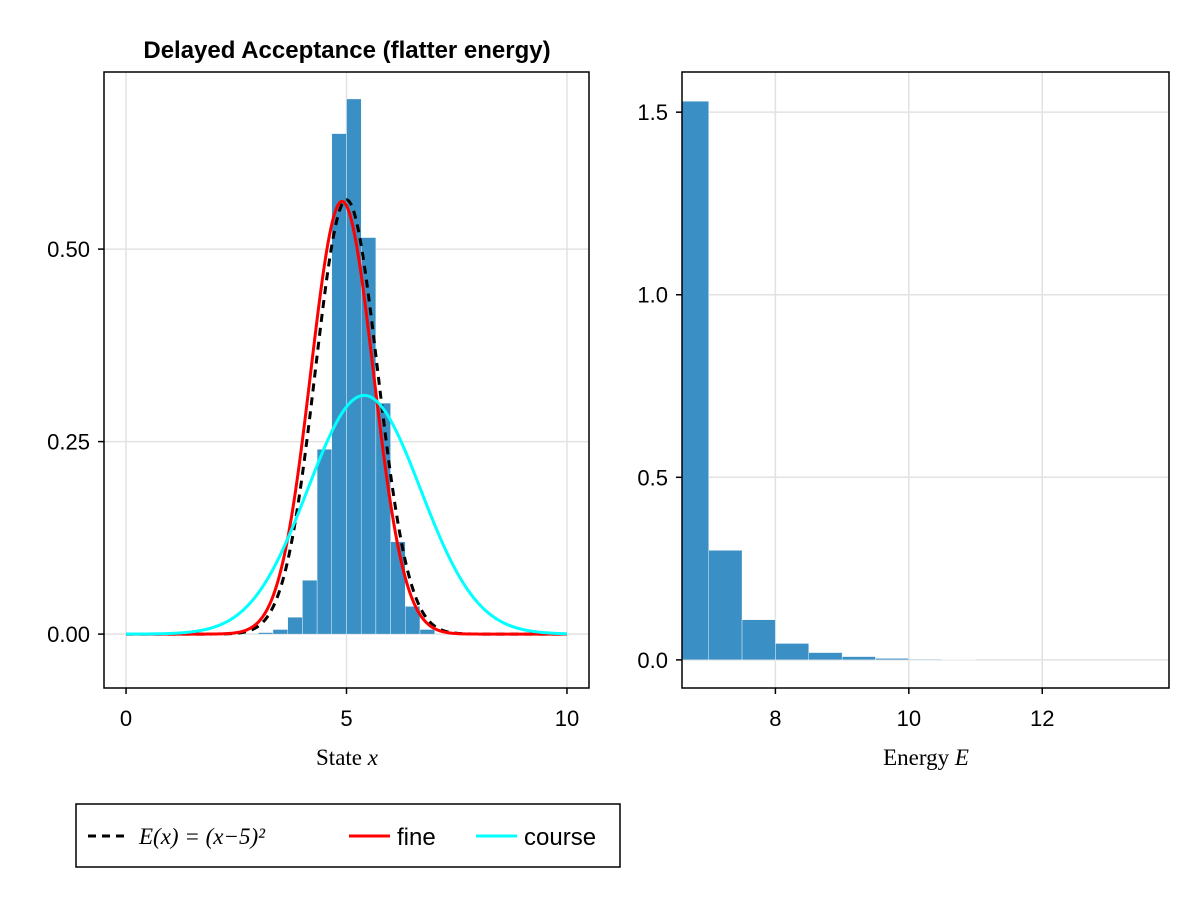  What do you see at coordinates (560, 837) in the screenshot?
I see `legend-label-course: course` at bounding box center [560, 837].